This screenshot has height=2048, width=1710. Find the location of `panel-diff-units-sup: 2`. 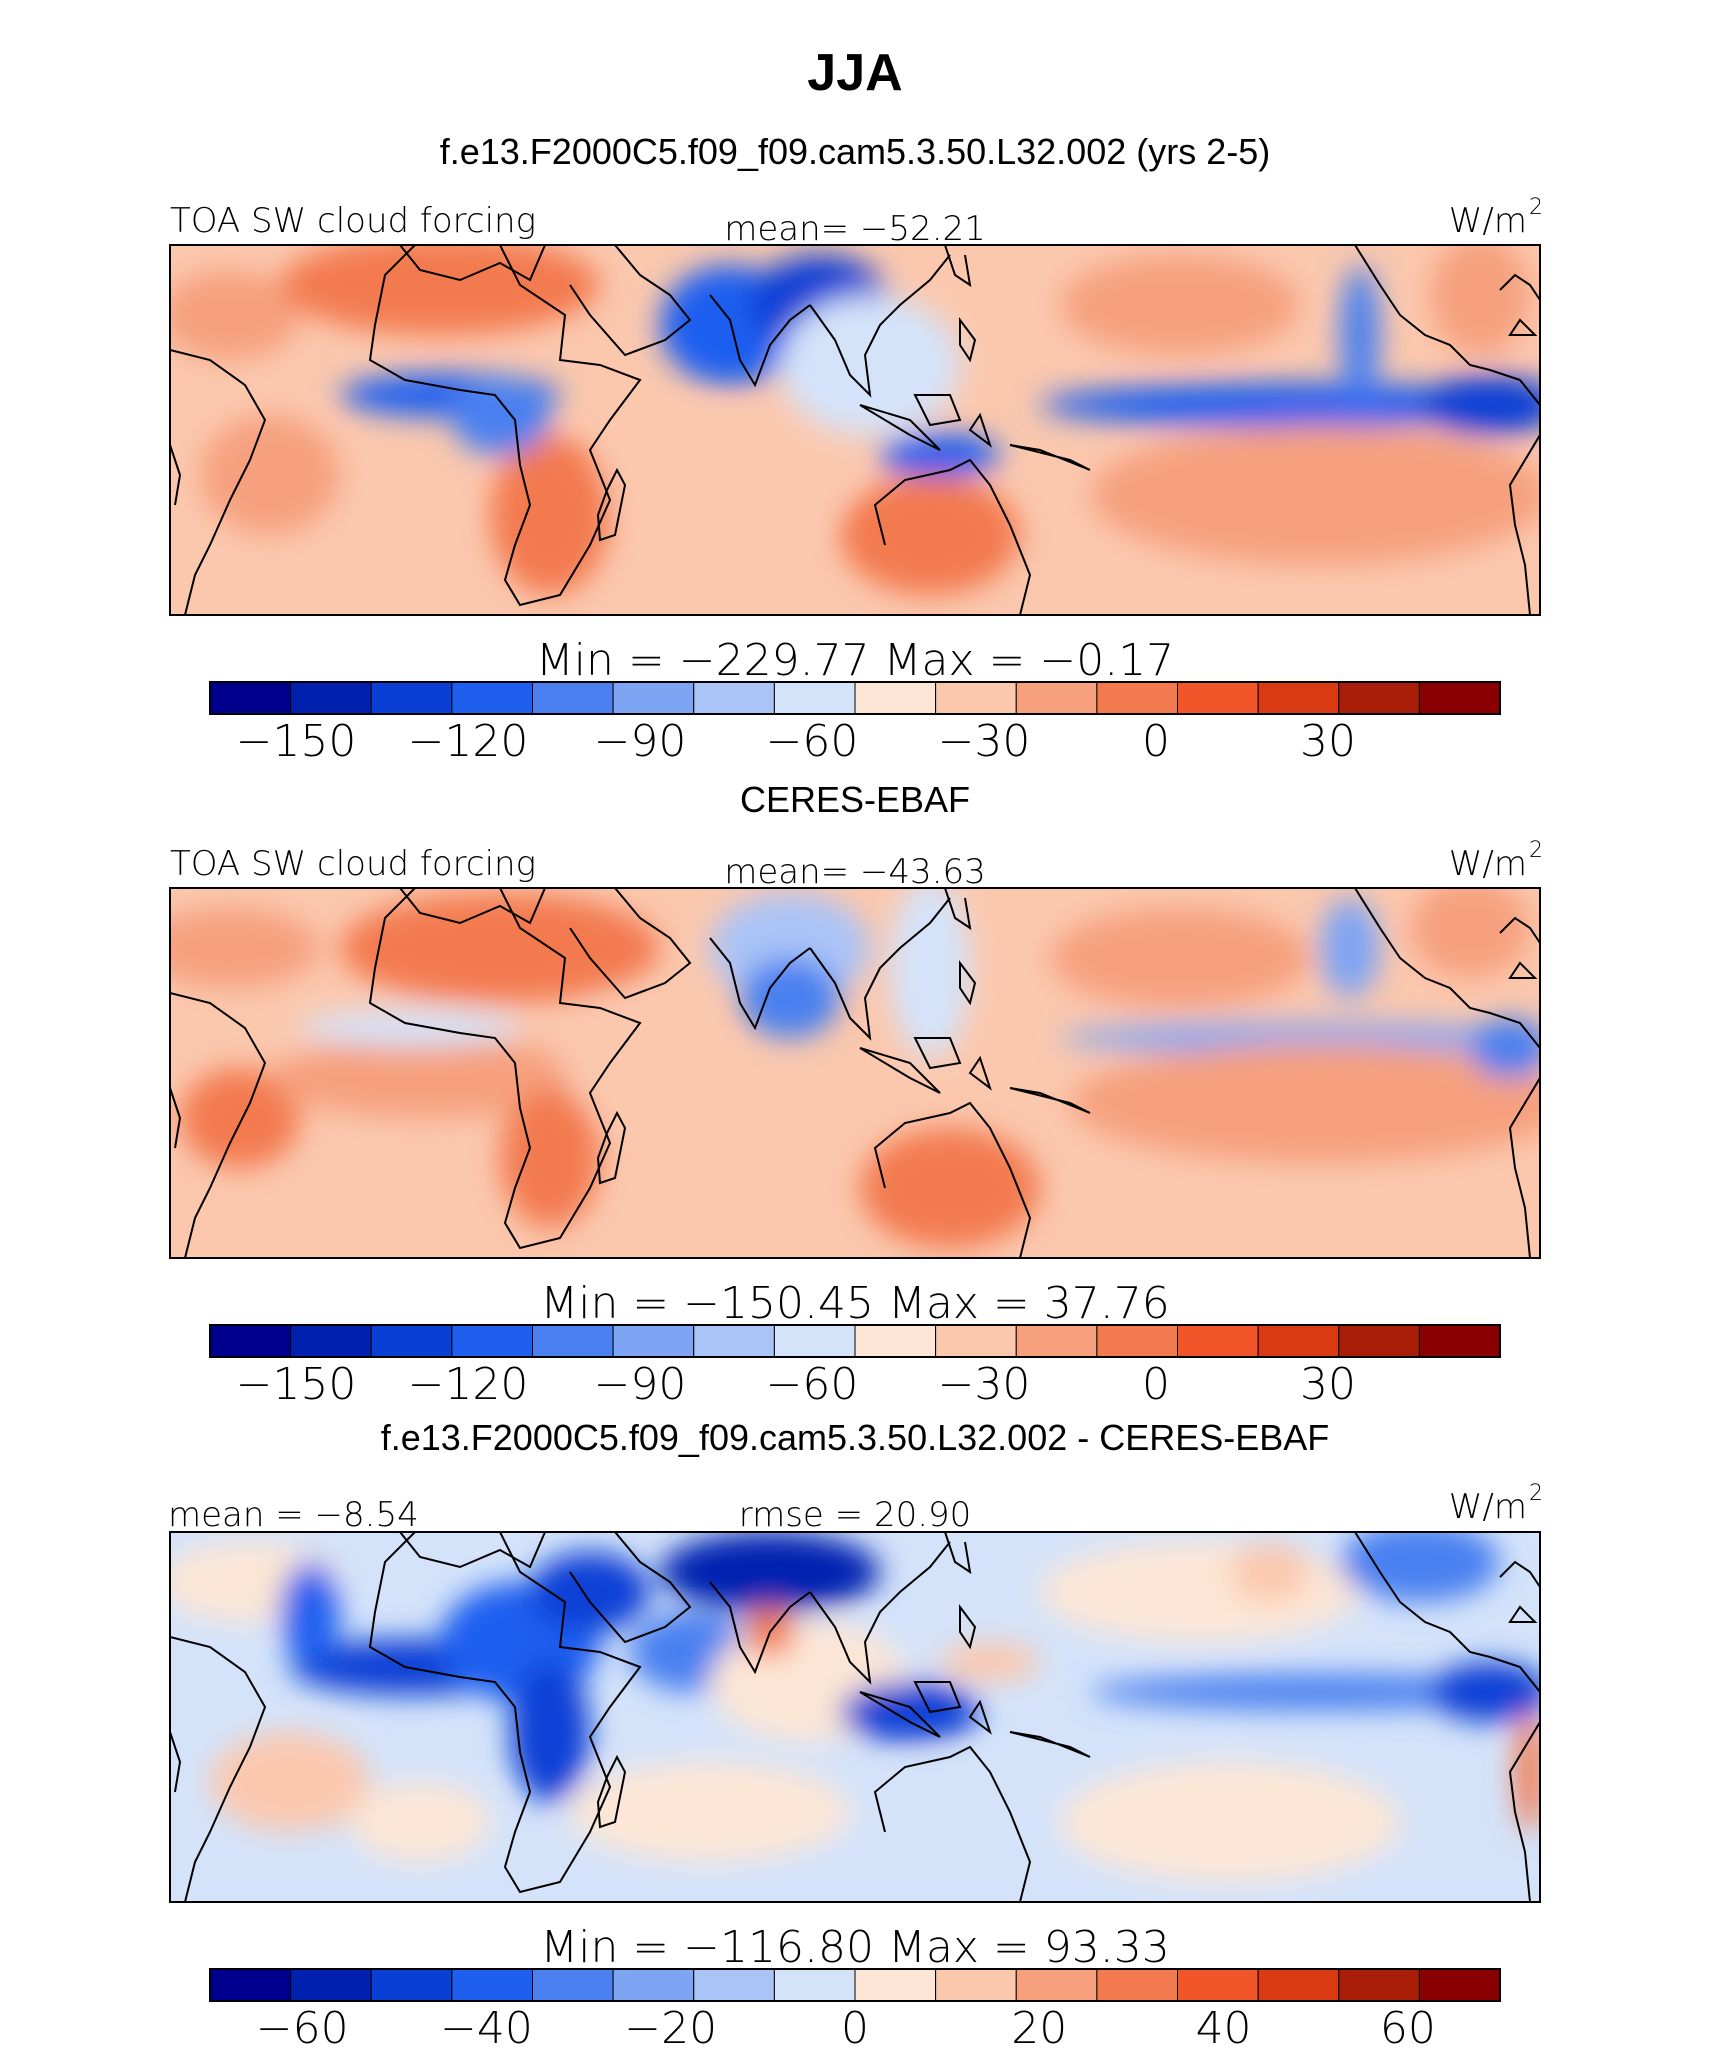

panel-diff-units-sup: 2 is located at coordinates (1536, 1493).